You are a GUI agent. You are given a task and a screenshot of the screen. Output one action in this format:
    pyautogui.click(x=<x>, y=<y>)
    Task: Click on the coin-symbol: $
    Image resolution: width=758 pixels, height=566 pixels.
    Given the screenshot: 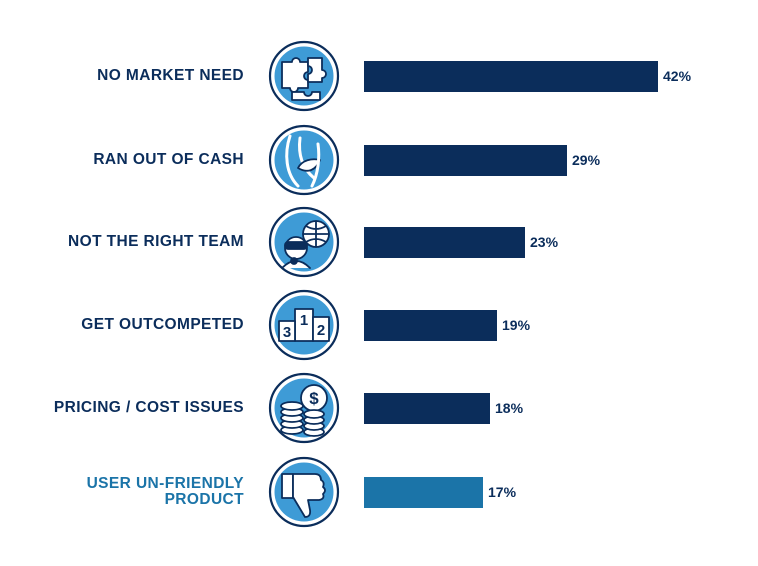 What is the action you would take?
    pyautogui.click(x=314, y=398)
    